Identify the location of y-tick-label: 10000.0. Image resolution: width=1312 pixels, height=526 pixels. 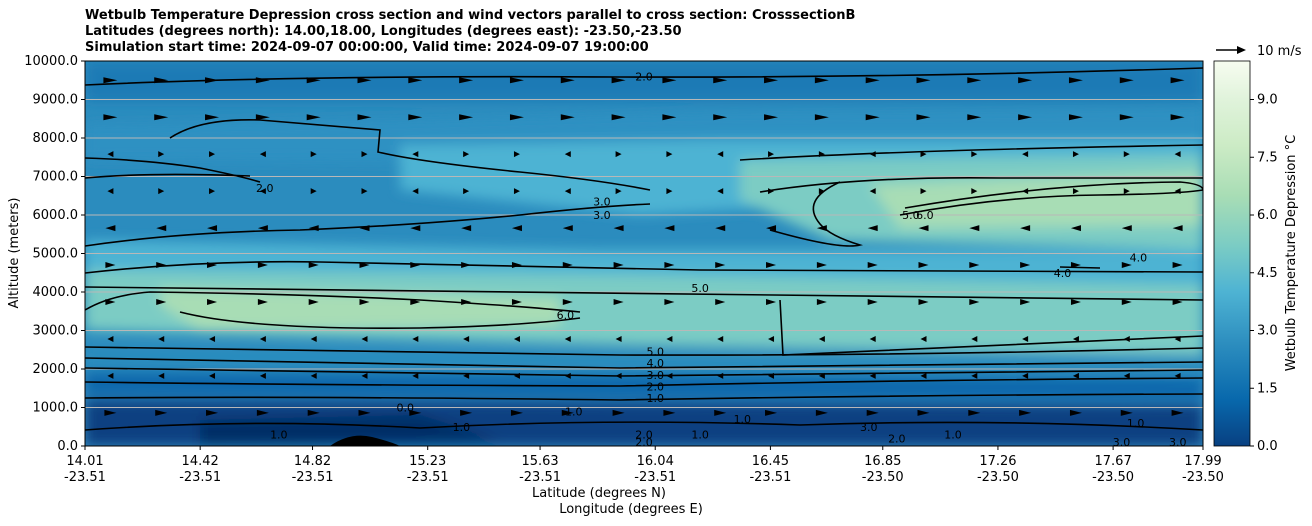
(51, 61).